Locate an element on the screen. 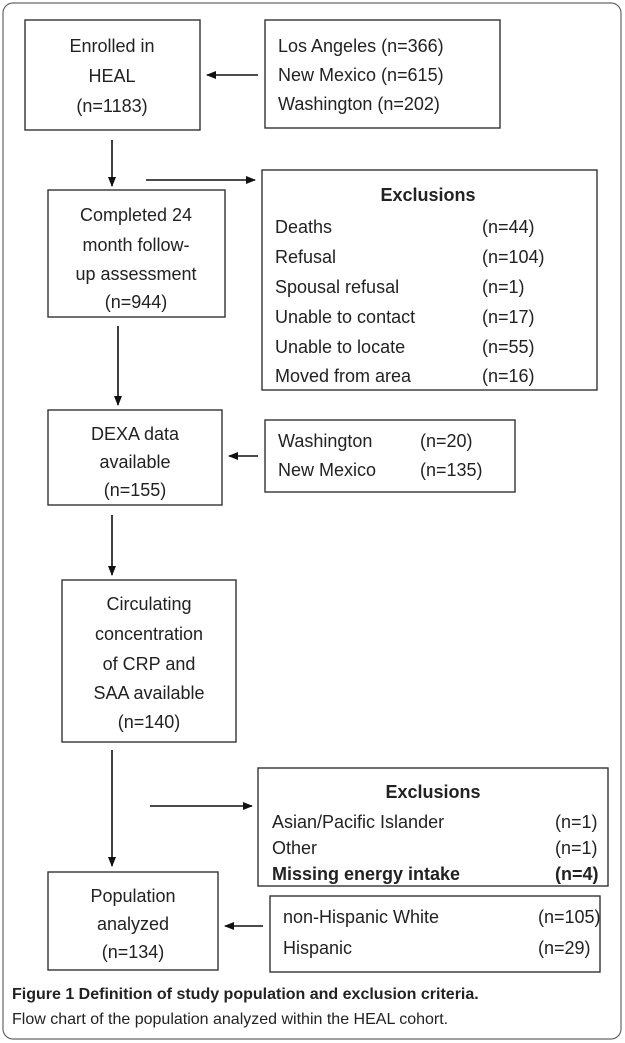  step-text: (n=944) is located at coordinates (136, 302).